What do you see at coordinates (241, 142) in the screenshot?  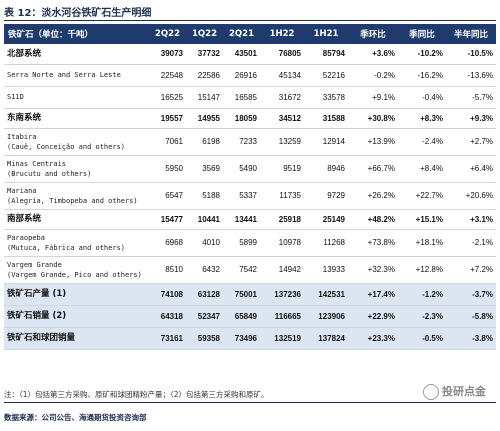 I see `value-cell: 7233` at bounding box center [241, 142].